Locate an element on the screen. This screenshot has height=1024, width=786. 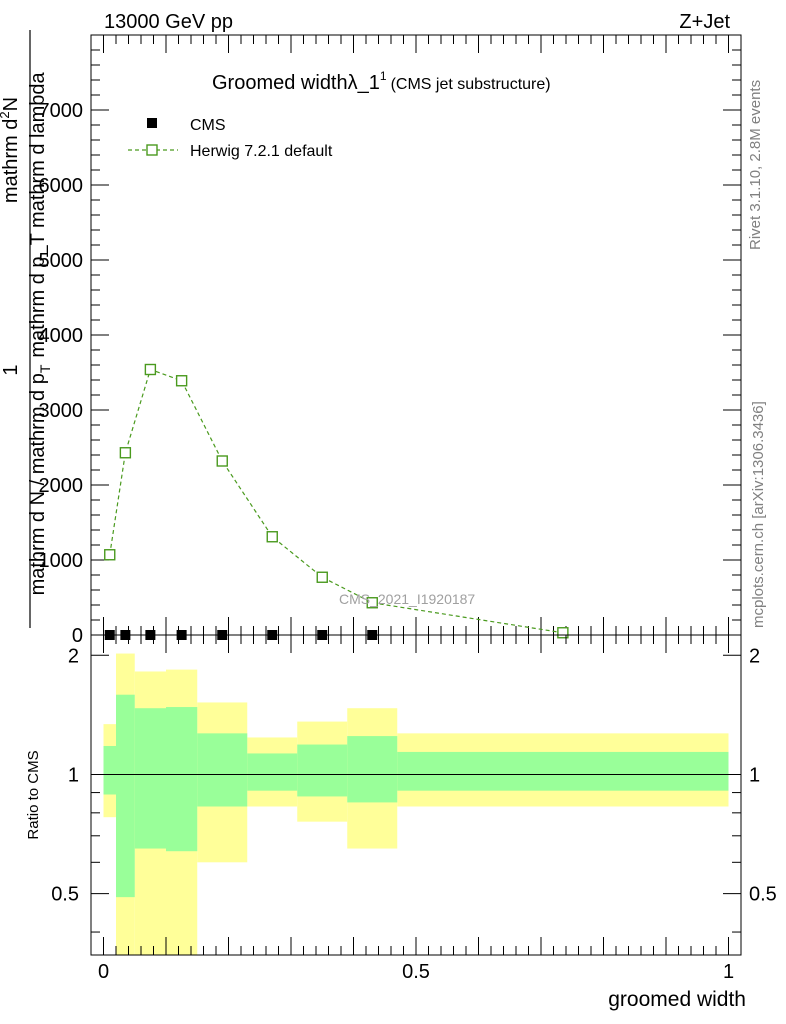
main-y-tick-label: 4000 is located at coordinates (61, 336).